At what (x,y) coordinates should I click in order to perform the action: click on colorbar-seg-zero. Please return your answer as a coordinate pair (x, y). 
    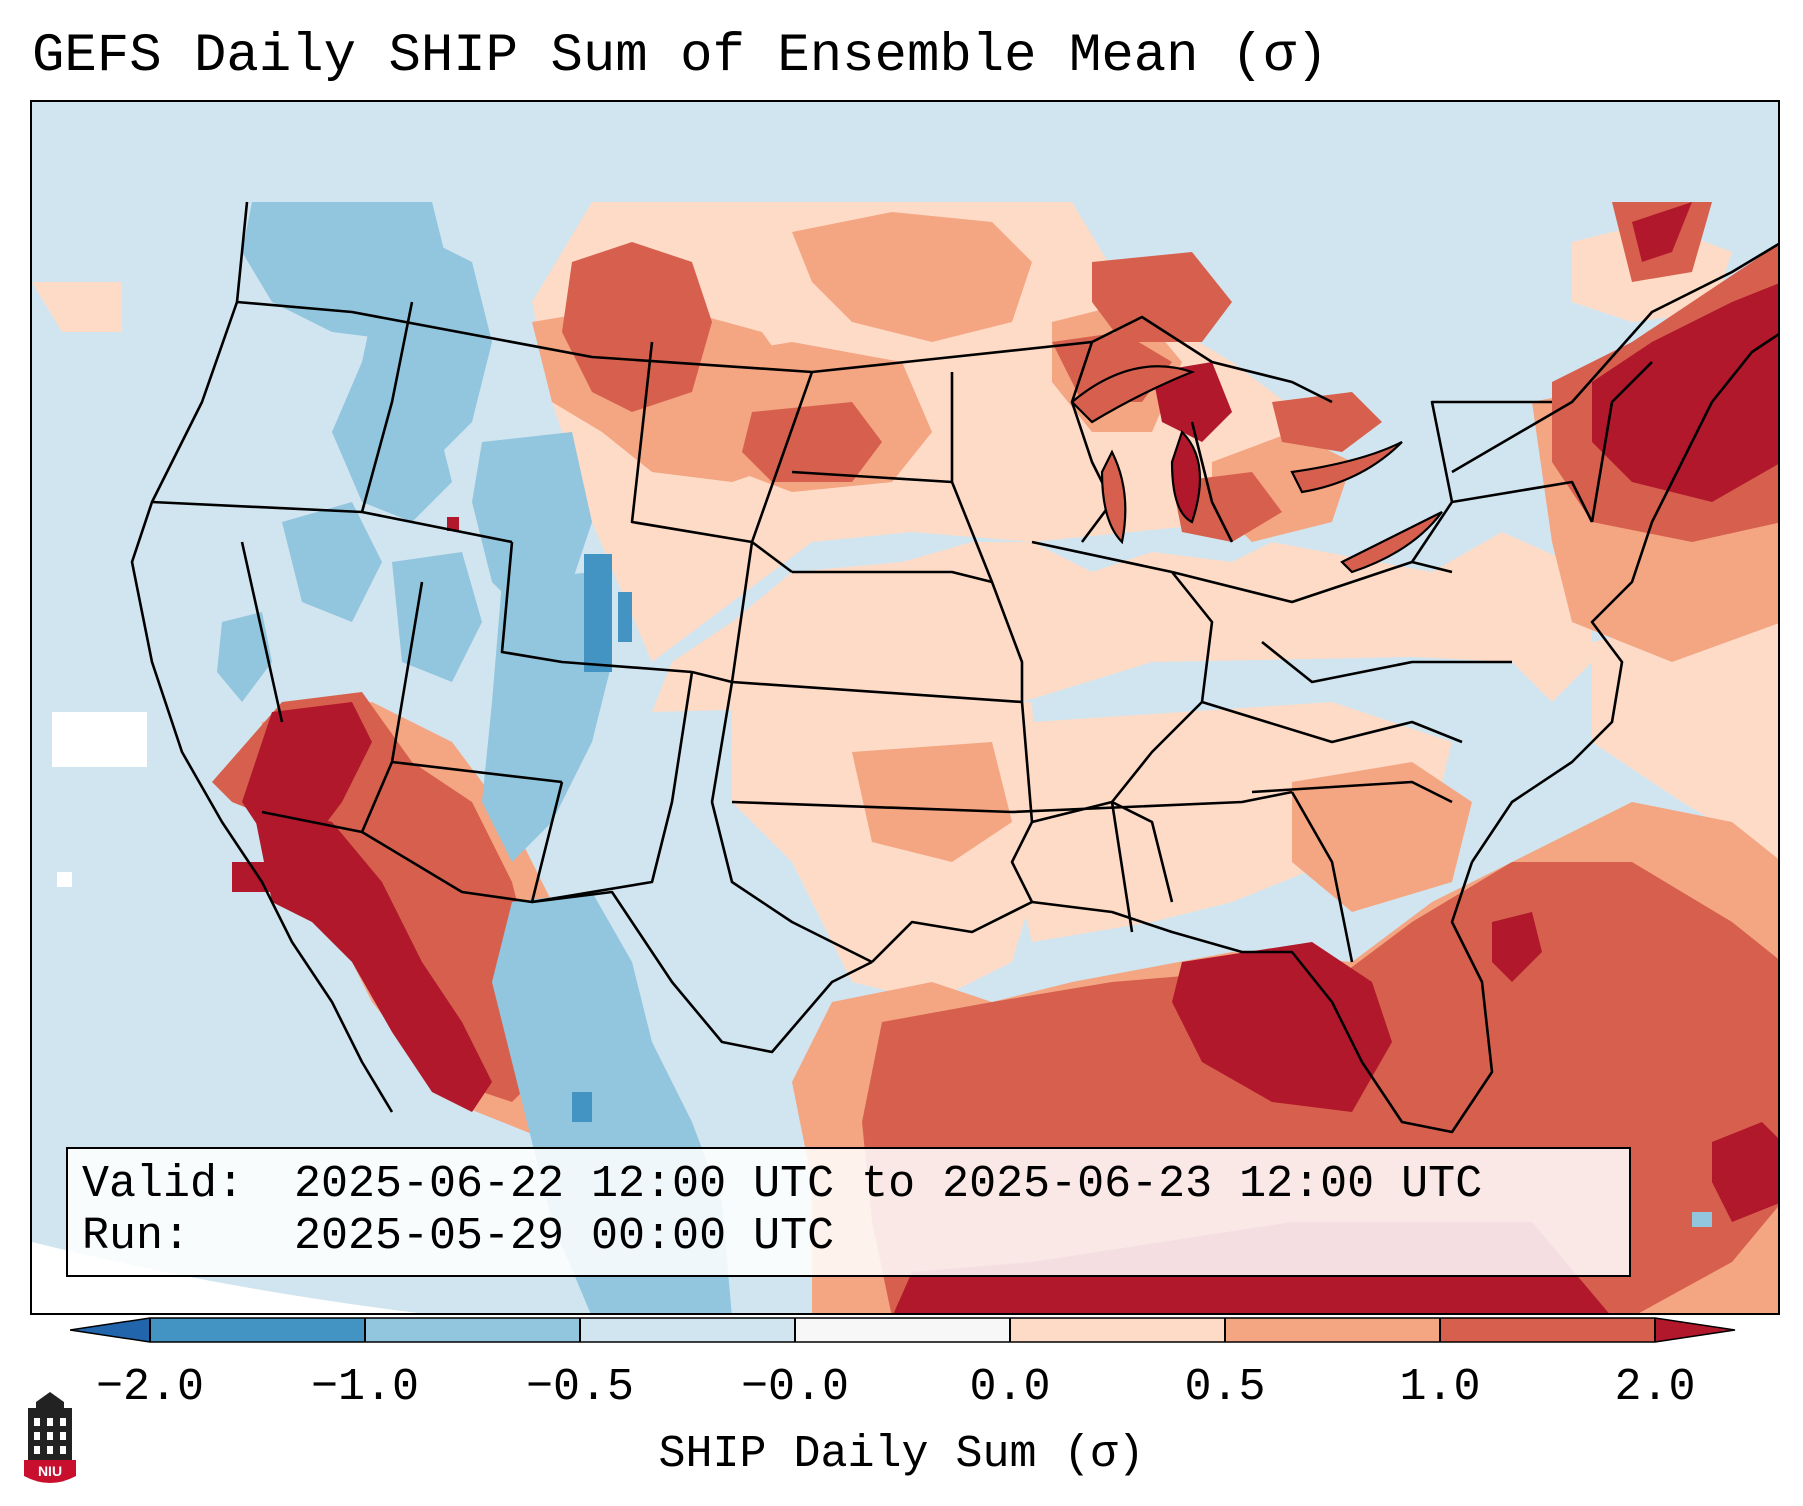
    Looking at the image, I should click on (902, 1330).